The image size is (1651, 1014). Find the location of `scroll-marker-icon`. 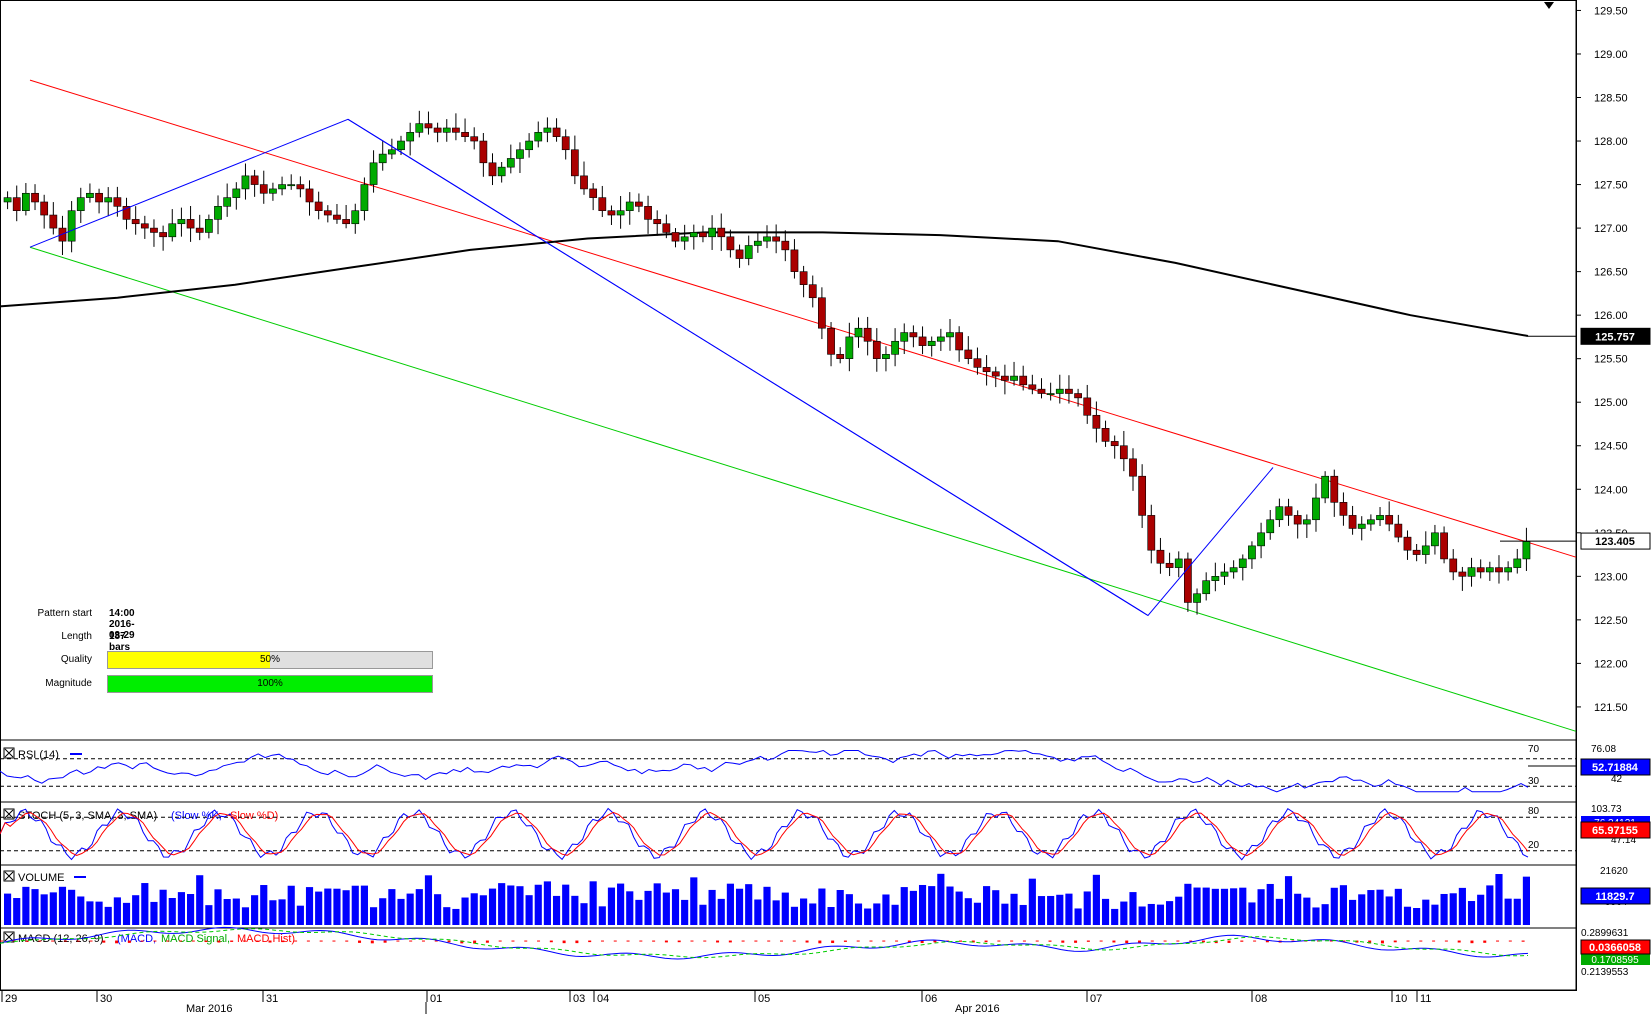

scroll-marker-icon is located at coordinates (1549, 5).